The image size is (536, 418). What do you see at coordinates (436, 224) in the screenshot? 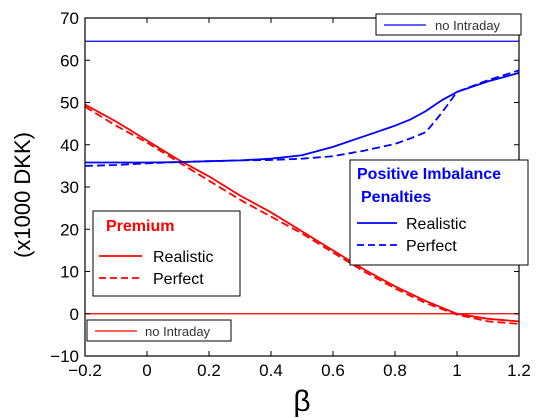
I see `legend-imbalance-realistic-label: Realistic` at bounding box center [436, 224].